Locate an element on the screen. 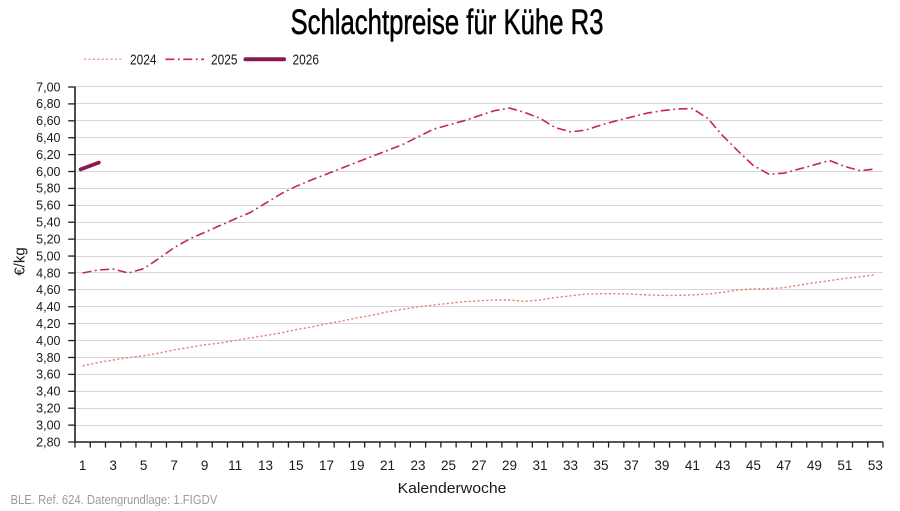  svg-text: 31 is located at coordinates (539, 465).